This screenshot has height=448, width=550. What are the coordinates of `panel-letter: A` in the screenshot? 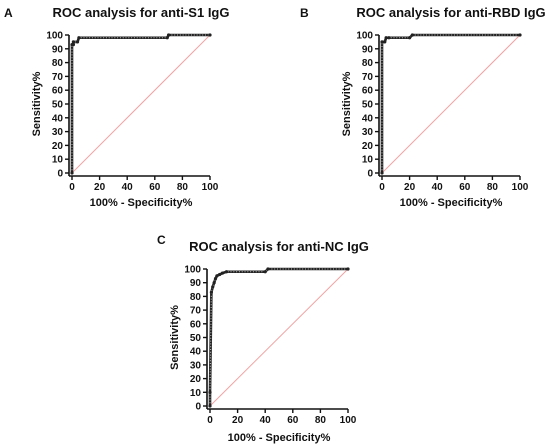 It's located at (8, 13).